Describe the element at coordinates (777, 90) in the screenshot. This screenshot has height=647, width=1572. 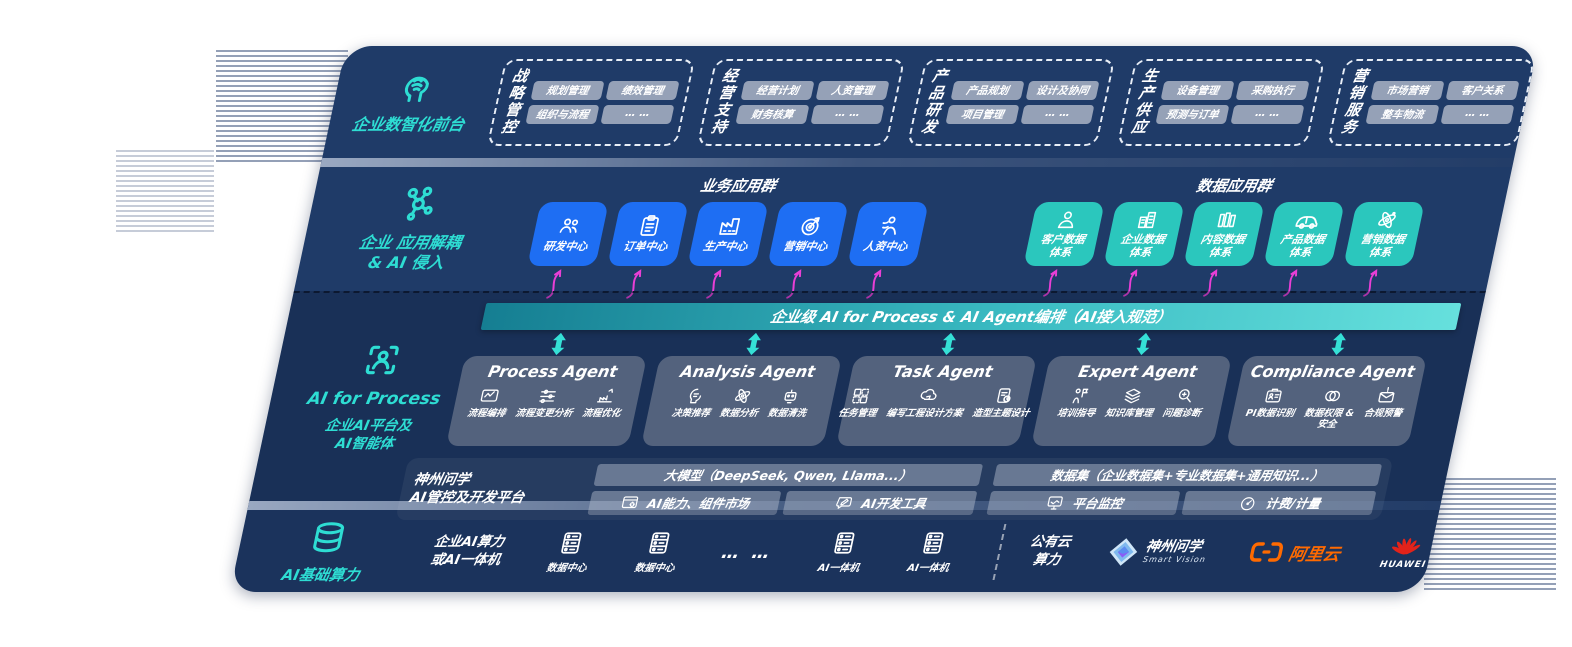
I see `module-pill: 经营计划` at that location.